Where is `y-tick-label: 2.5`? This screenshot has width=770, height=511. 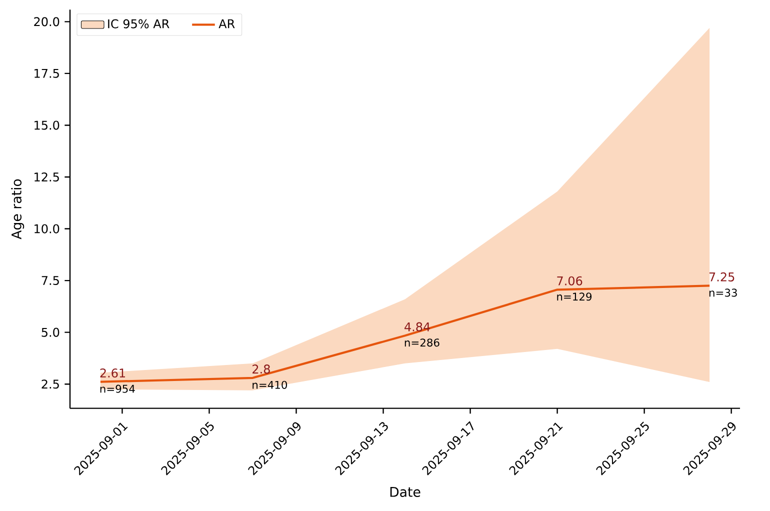 y-tick-label: 2.5 is located at coordinates (50, 384).